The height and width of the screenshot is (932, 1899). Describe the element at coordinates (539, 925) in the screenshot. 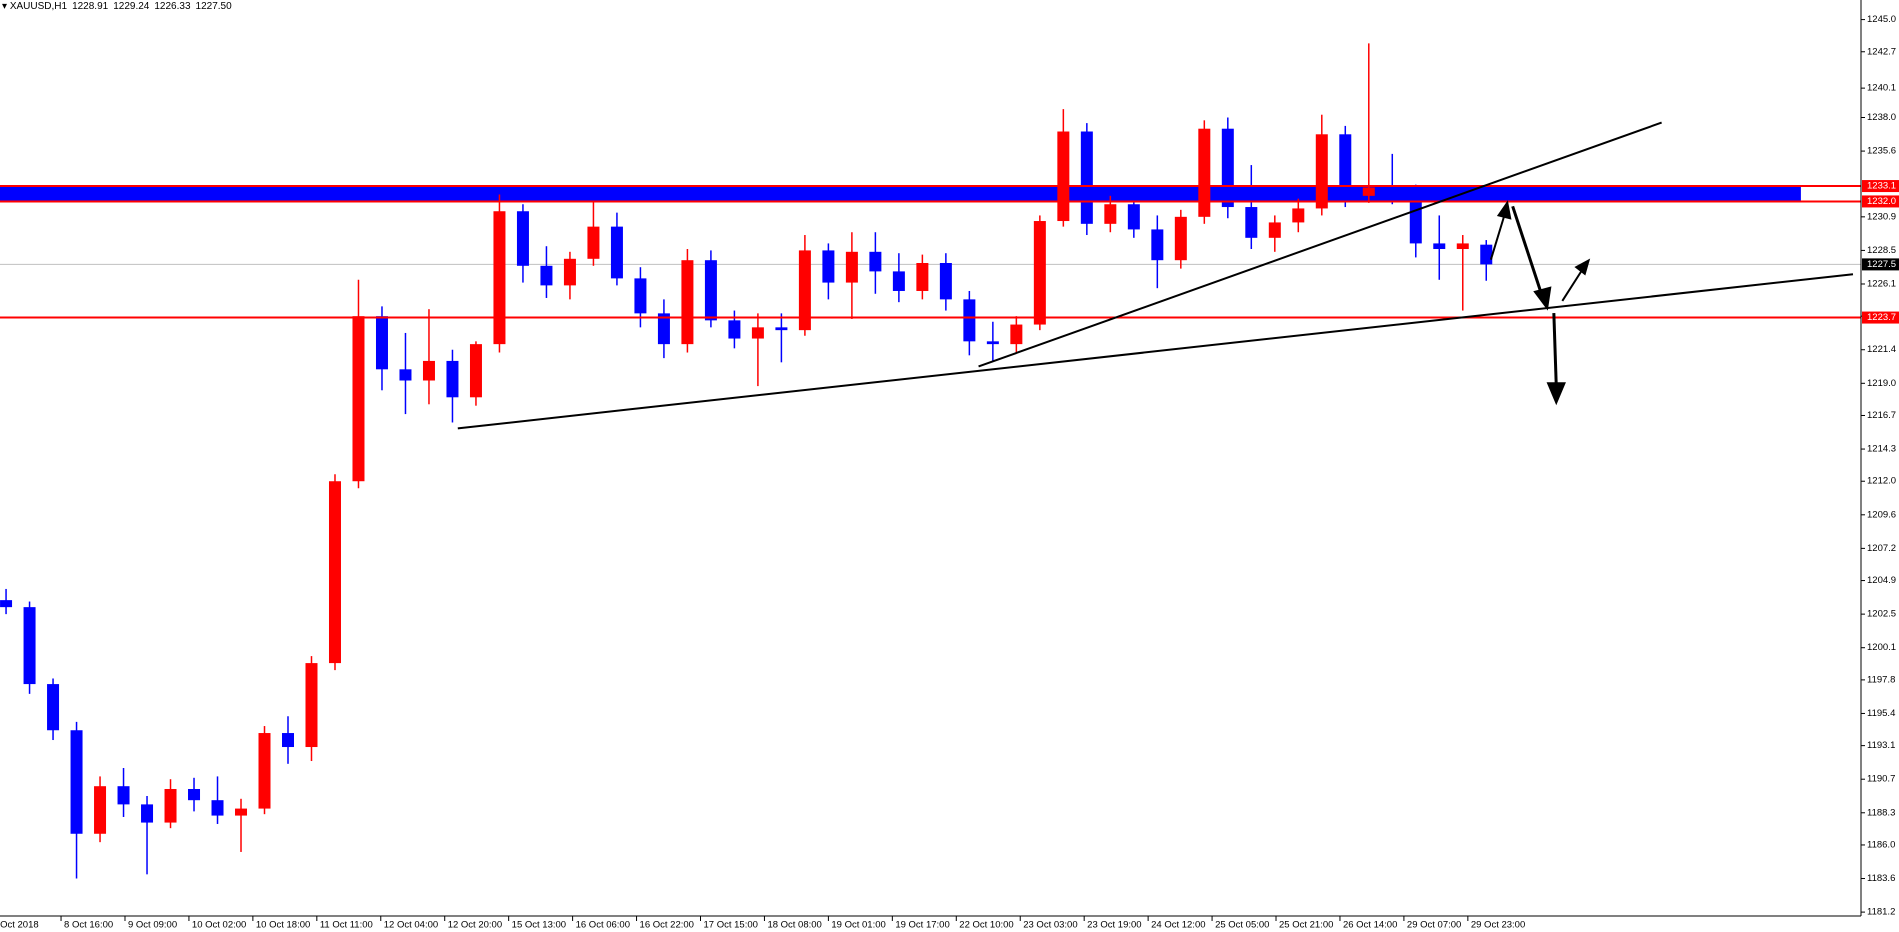

I see `x-tick-label: 15 Oct 13:00` at that location.